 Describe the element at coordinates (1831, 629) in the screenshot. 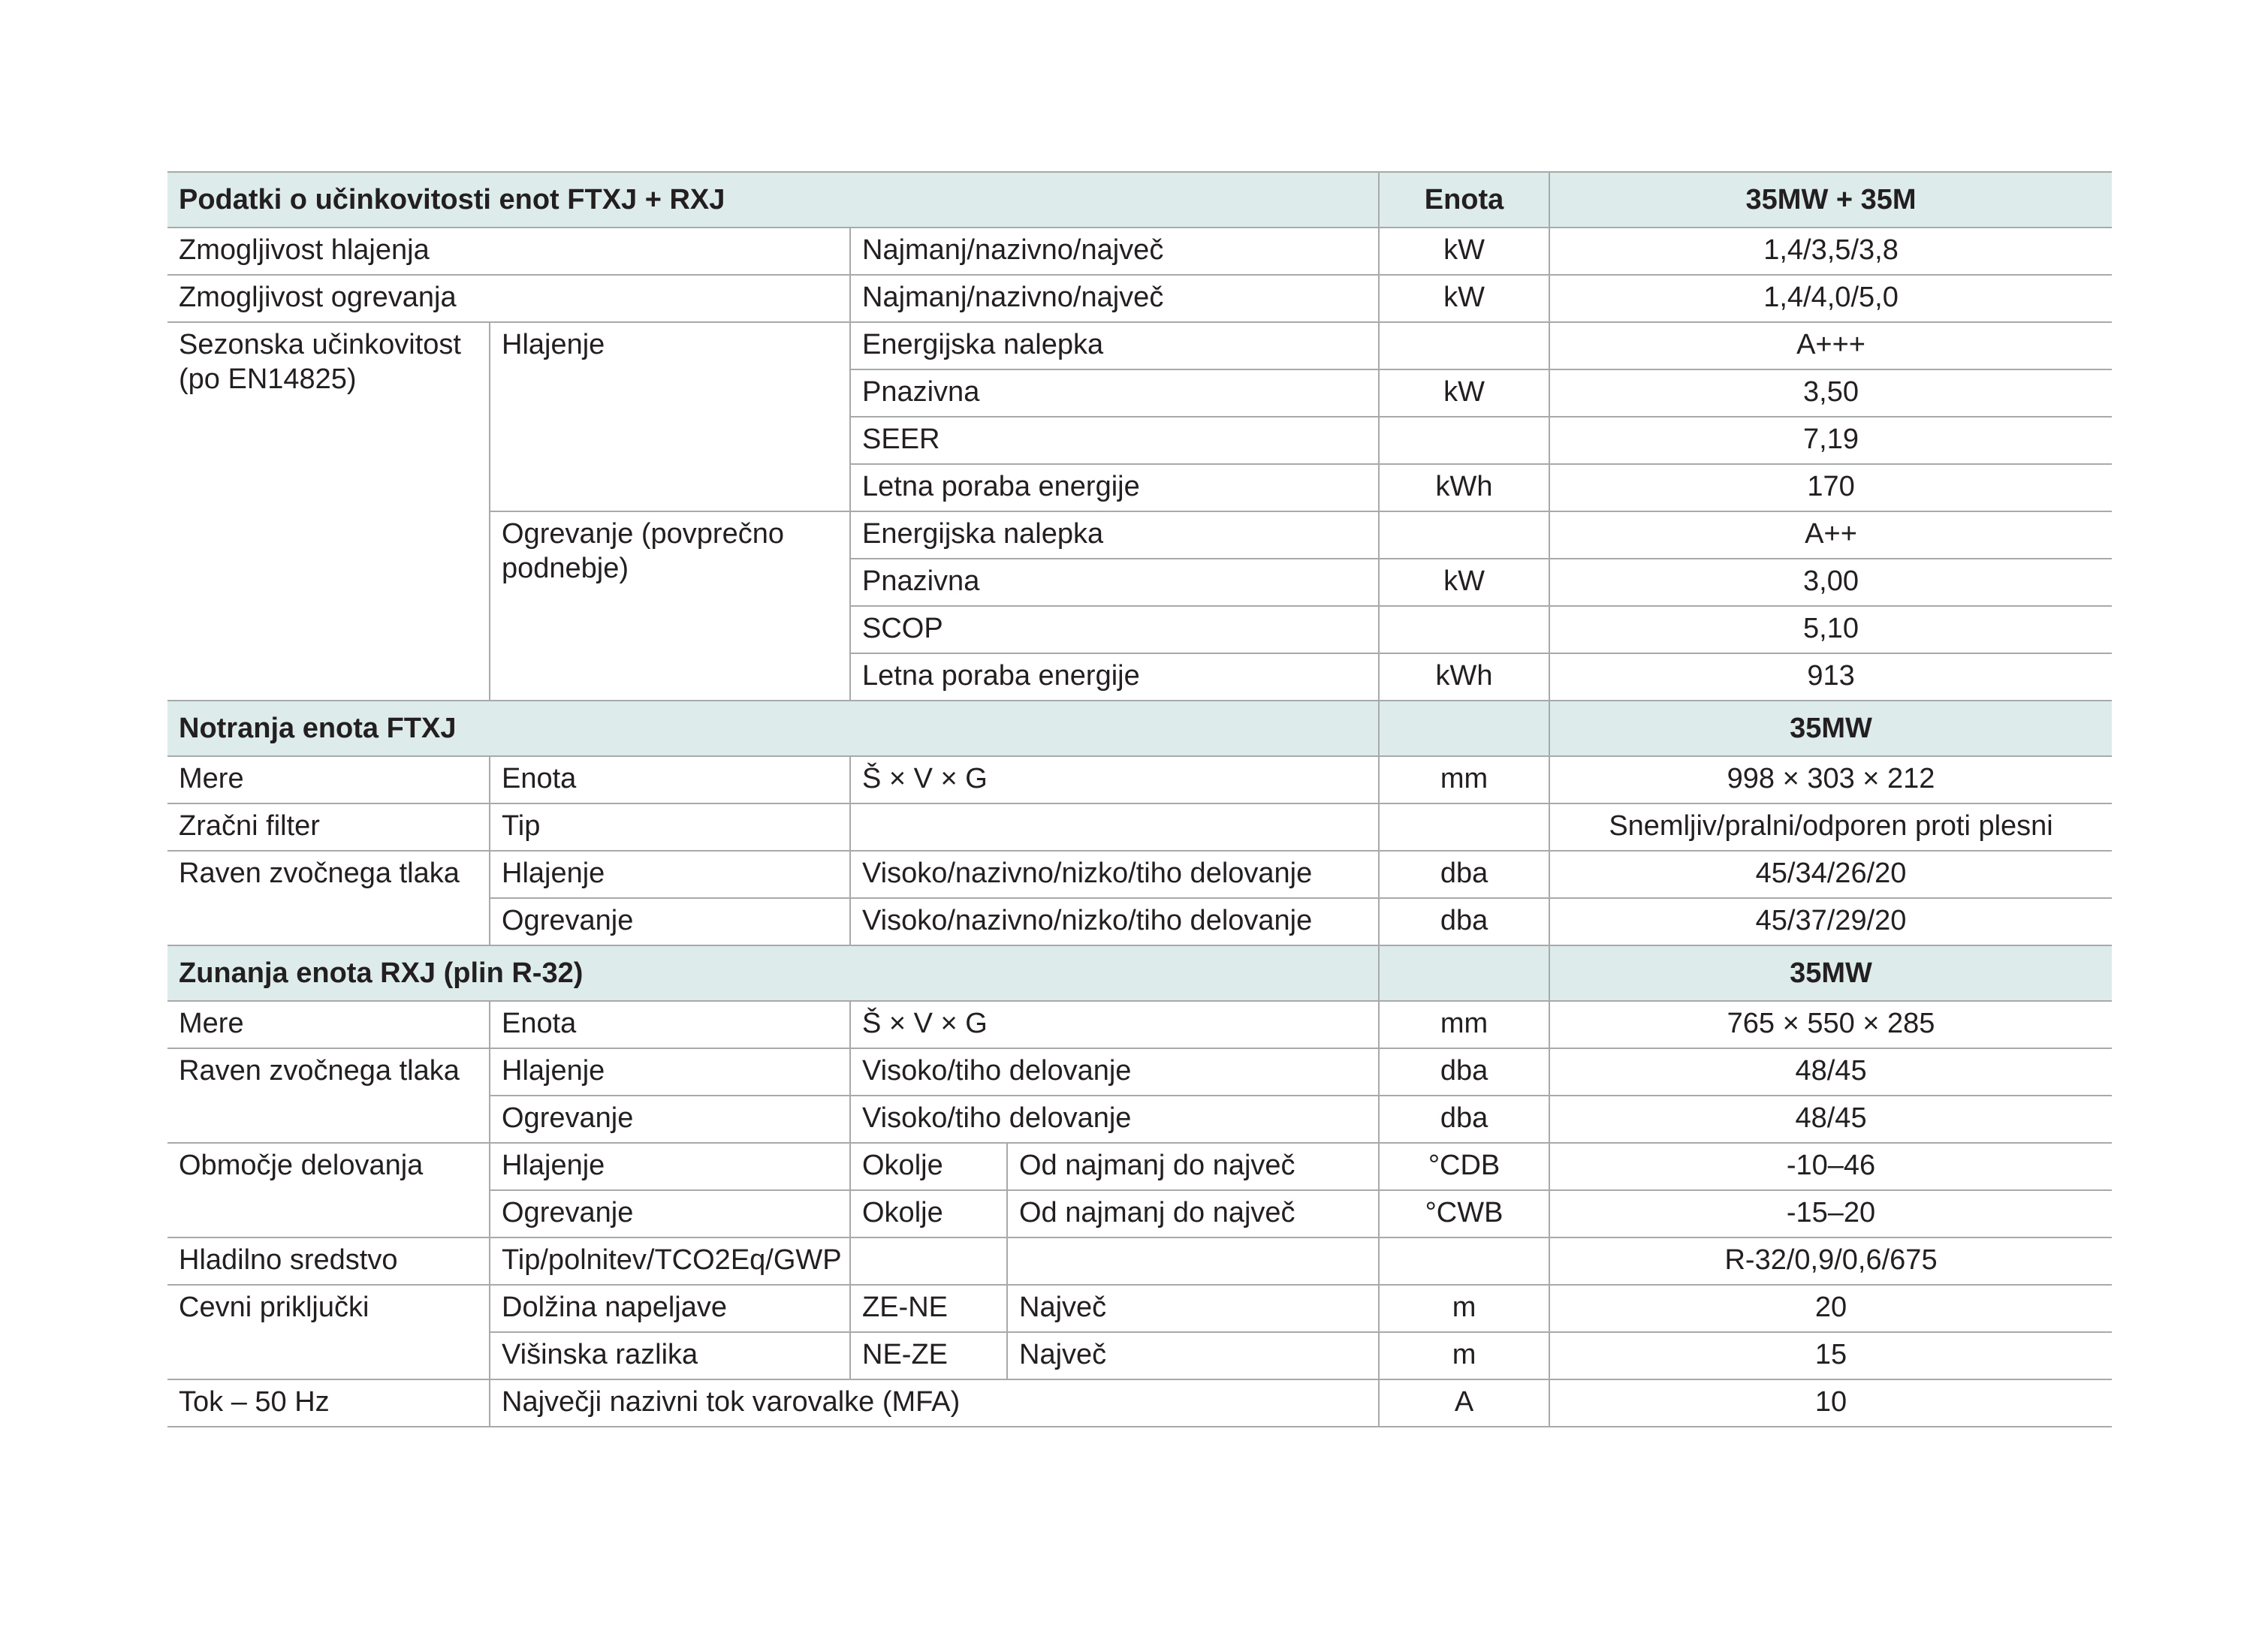

I see `table-cell: 5,10` at that location.